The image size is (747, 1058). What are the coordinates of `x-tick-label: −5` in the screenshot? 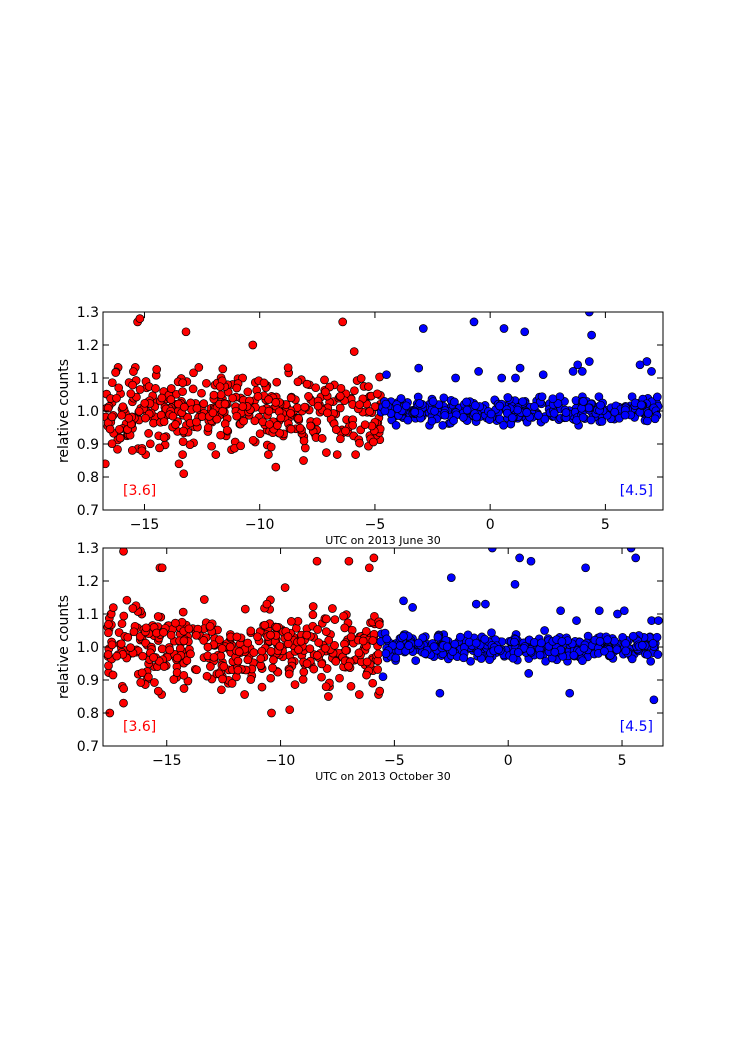 It's located at (375, 525).